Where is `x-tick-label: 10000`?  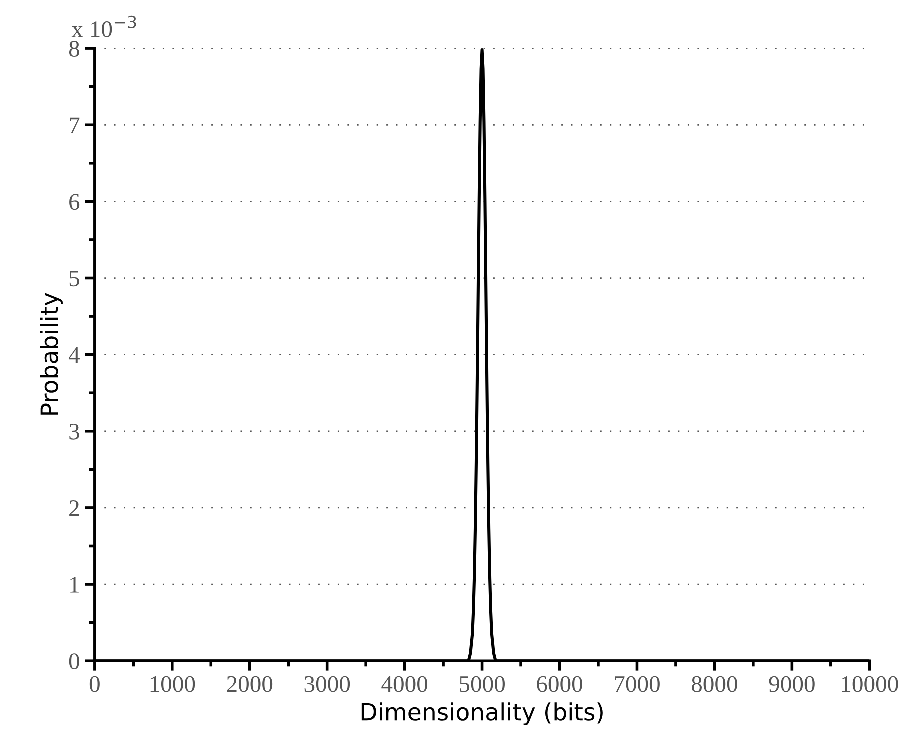 x-tick-label: 10000 is located at coordinates (870, 684).